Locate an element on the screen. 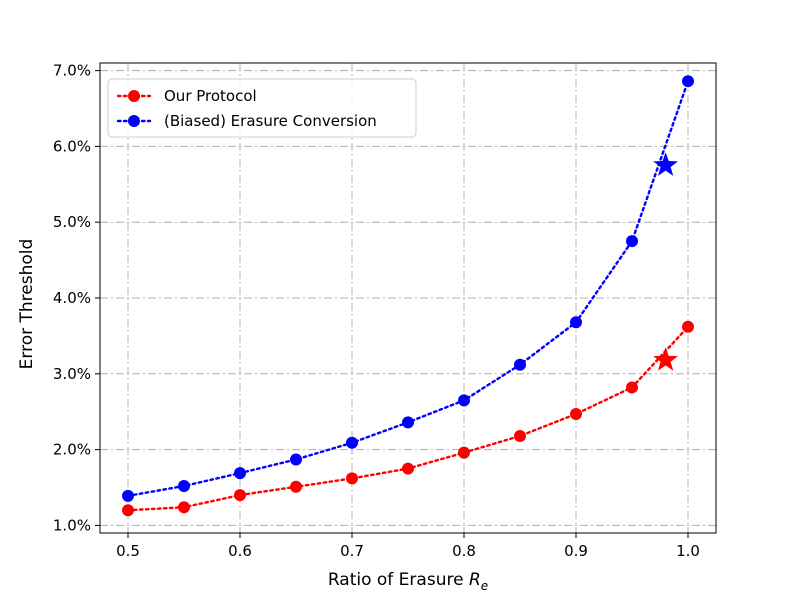 The image size is (797, 598). y-tick-label: 6.0% is located at coordinates (72, 146).